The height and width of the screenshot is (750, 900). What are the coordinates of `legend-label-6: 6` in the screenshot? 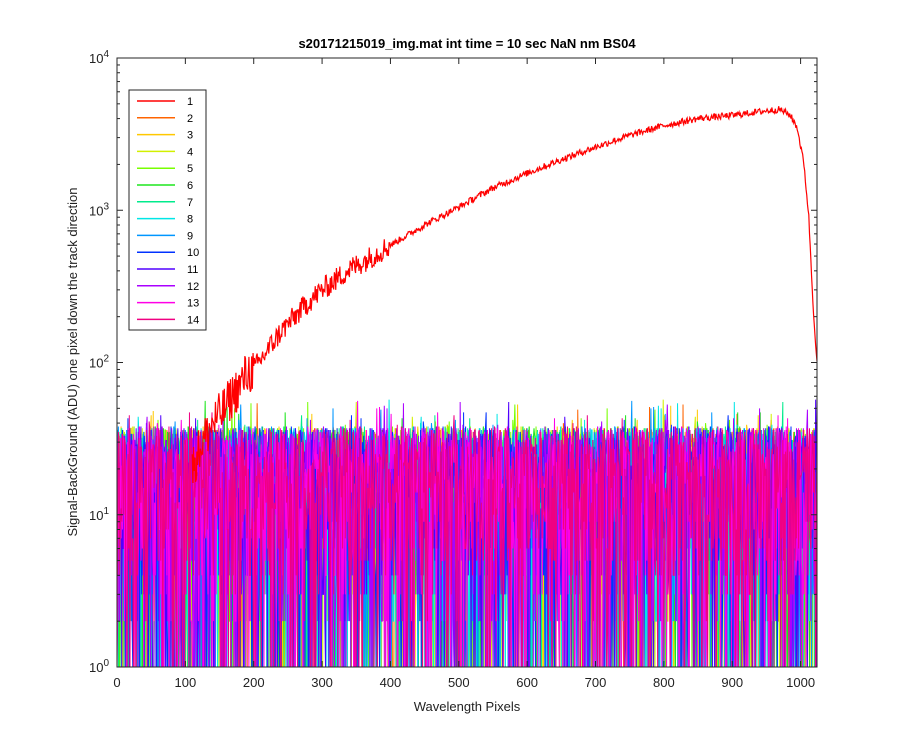 It's located at (190, 186).